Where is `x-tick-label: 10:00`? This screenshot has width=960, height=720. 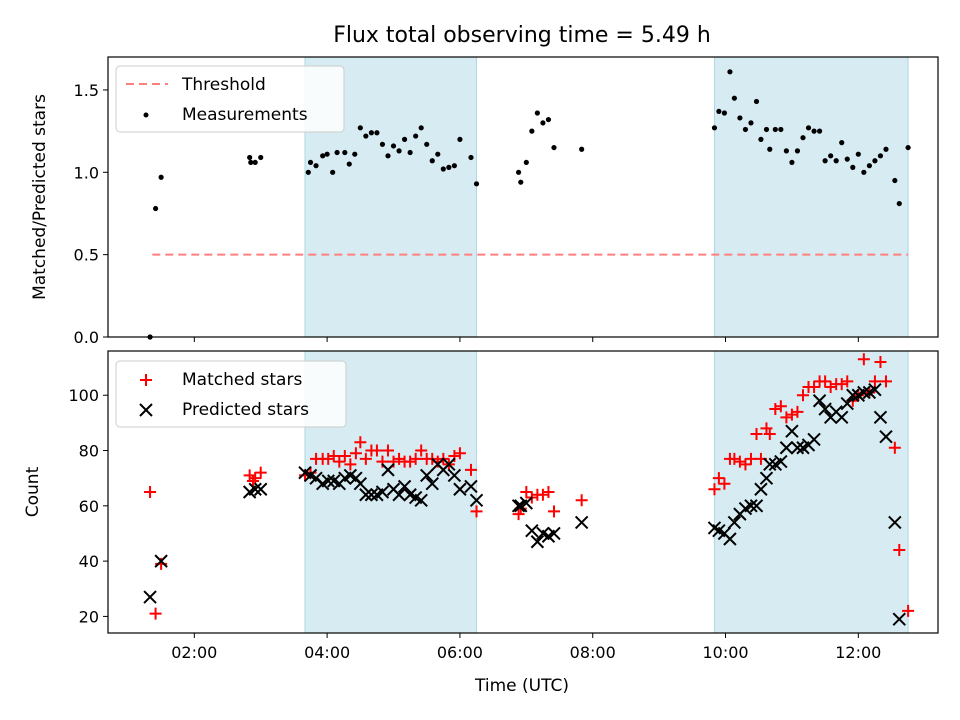
x-tick-label: 10:00 is located at coordinates (725, 652).